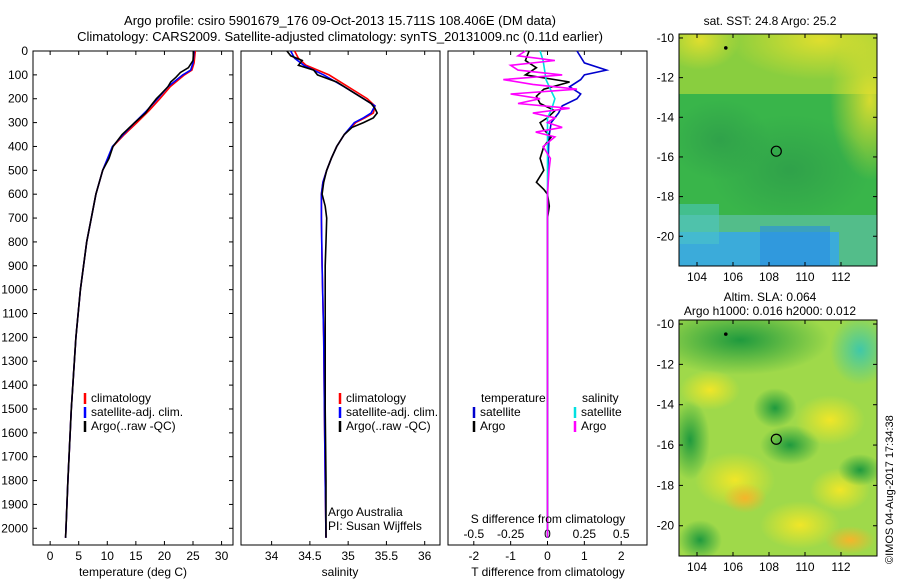  Describe the element at coordinates (18, 218) in the screenshot. I see `depth-tick-label: 700` at that location.